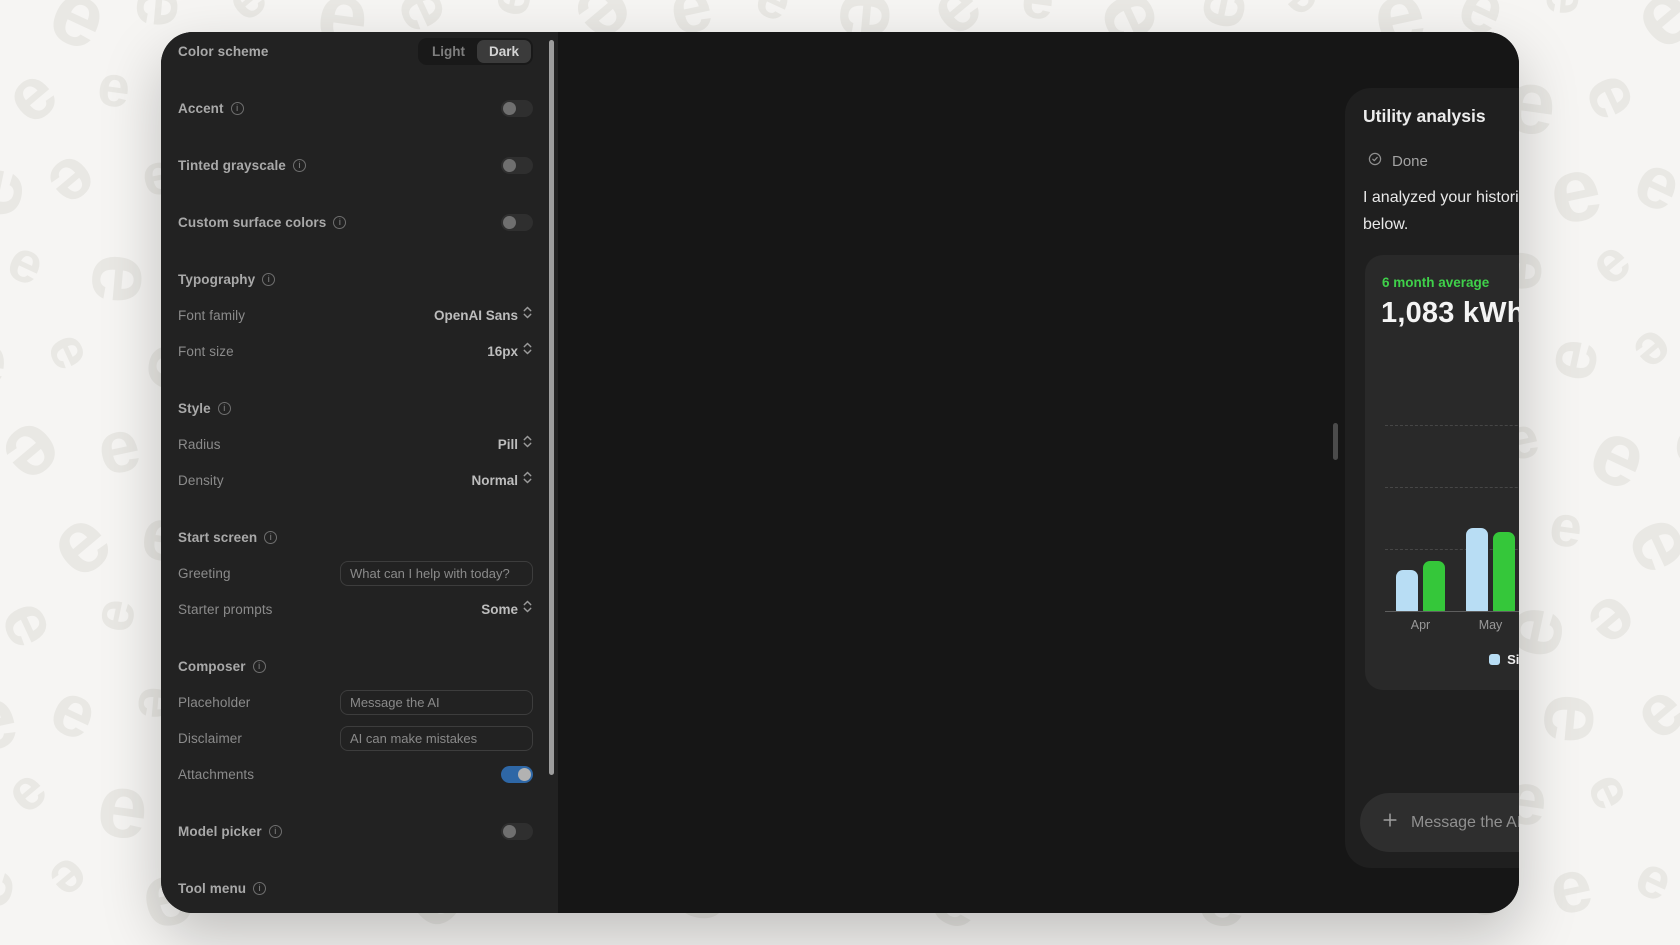 This screenshot has width=1680, height=945. I want to click on greeting-input, so click(436, 573).